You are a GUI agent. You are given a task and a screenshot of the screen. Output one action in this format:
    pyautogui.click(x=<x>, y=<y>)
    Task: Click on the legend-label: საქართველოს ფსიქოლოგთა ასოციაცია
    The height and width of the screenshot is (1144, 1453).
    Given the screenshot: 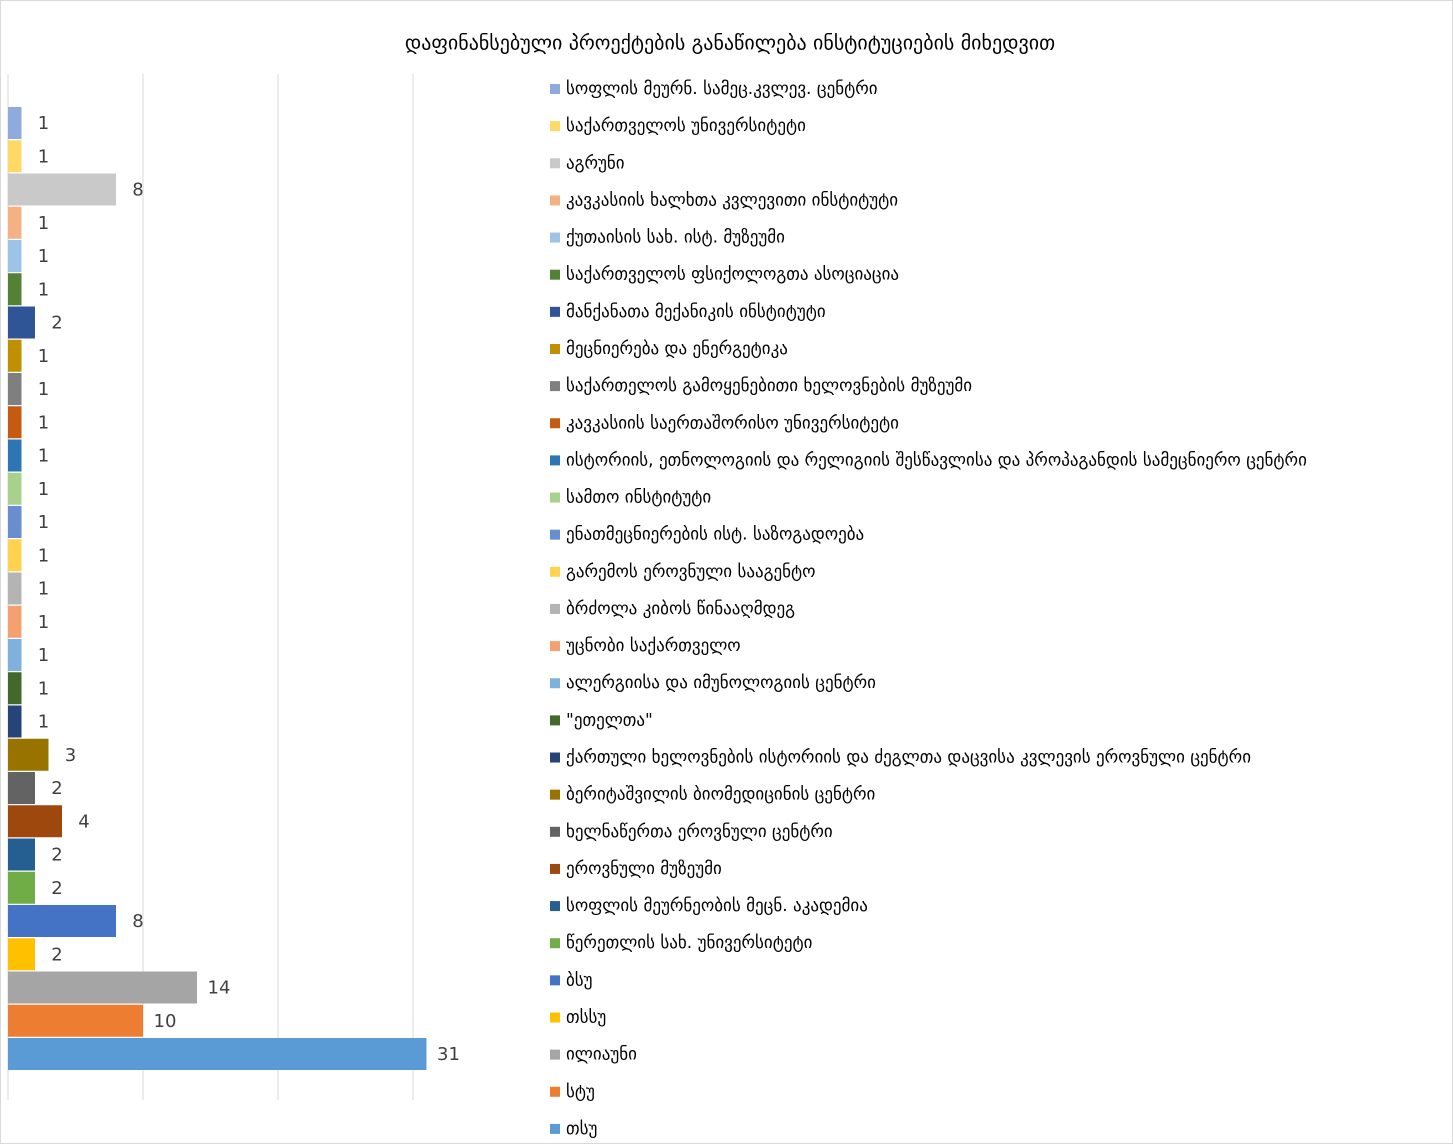 What is the action you would take?
    pyautogui.click(x=732, y=275)
    